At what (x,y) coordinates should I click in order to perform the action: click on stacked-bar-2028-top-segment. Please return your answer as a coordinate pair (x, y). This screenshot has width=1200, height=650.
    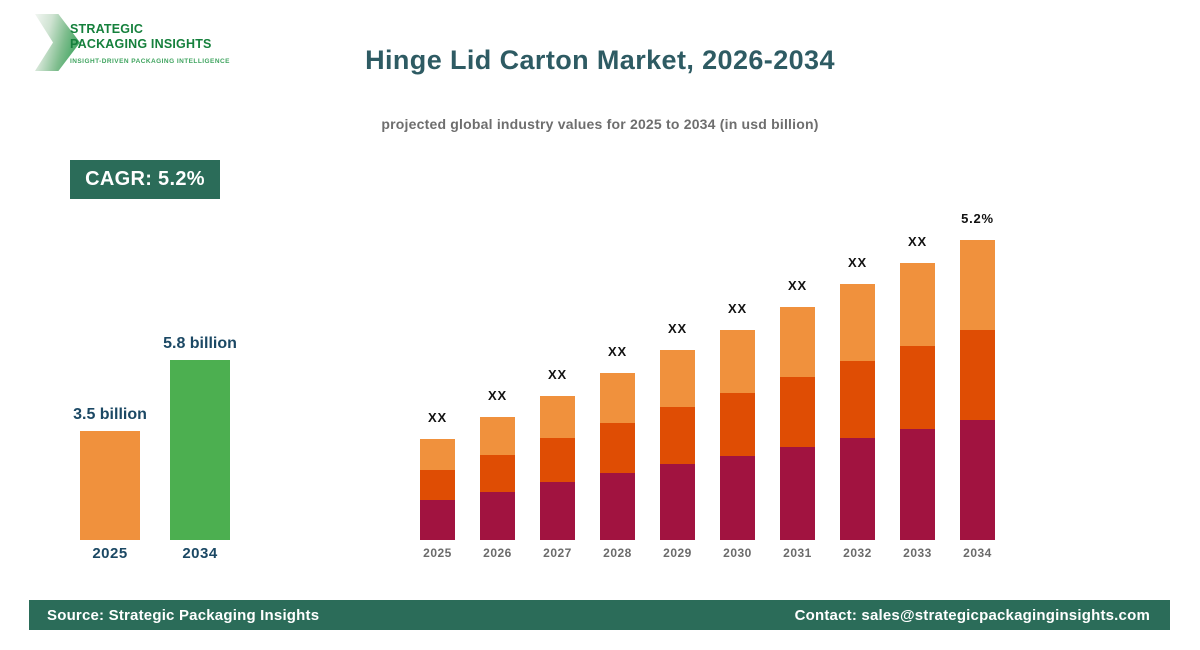
    Looking at the image, I should click on (617, 398).